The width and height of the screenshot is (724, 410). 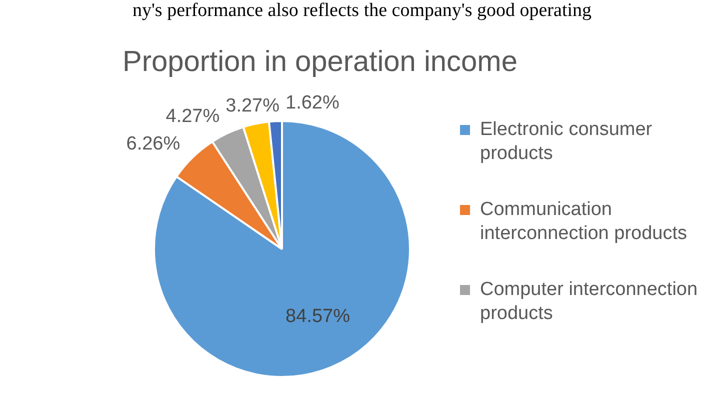 What do you see at coordinates (312, 103) in the screenshot?
I see `data-label: 1.62%` at bounding box center [312, 103].